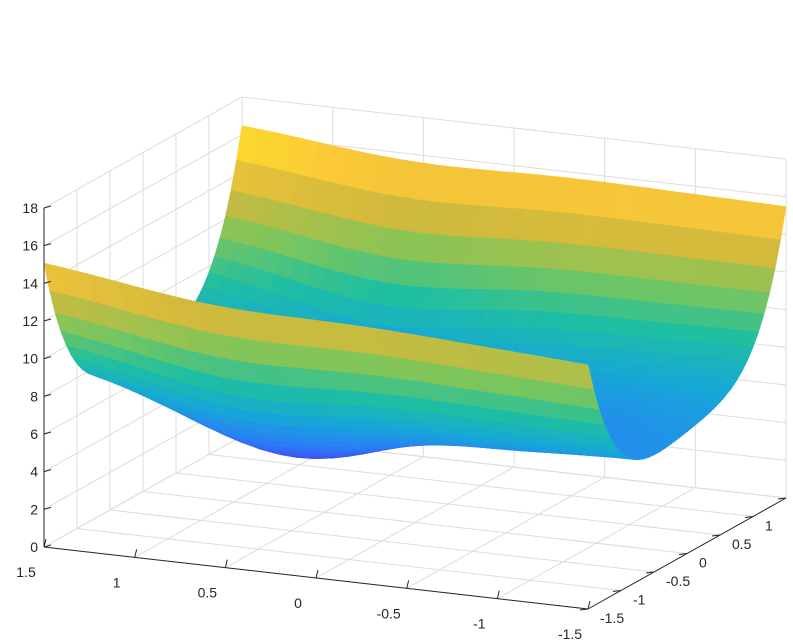 The image size is (793, 643). What do you see at coordinates (639, 600) in the screenshot?
I see `y-tick-label: -1` at bounding box center [639, 600].